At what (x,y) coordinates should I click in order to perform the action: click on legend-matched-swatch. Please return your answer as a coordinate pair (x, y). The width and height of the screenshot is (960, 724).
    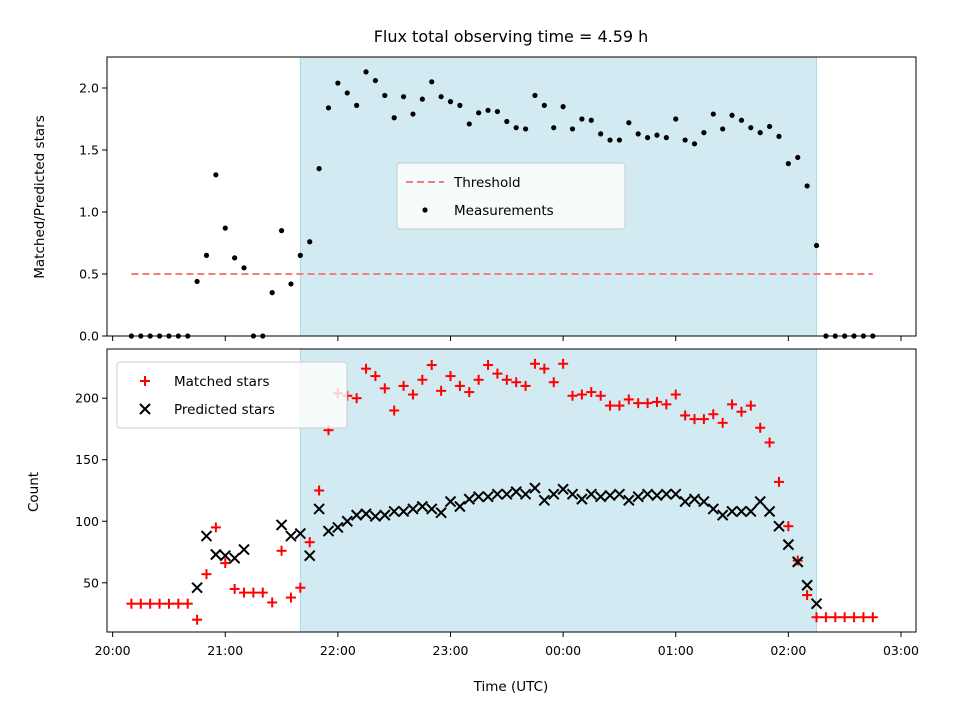
    Looking at the image, I should click on (145, 381).